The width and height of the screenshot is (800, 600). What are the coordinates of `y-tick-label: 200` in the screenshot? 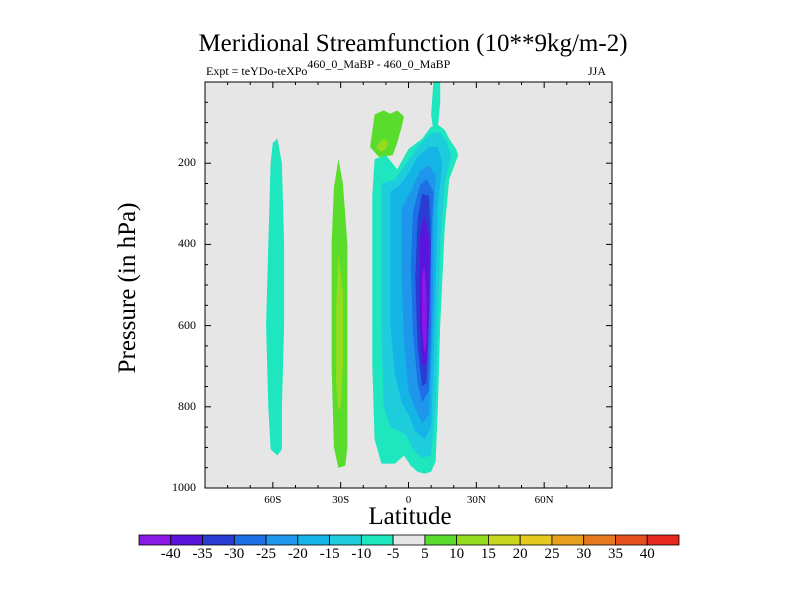 It's located at (187, 162).